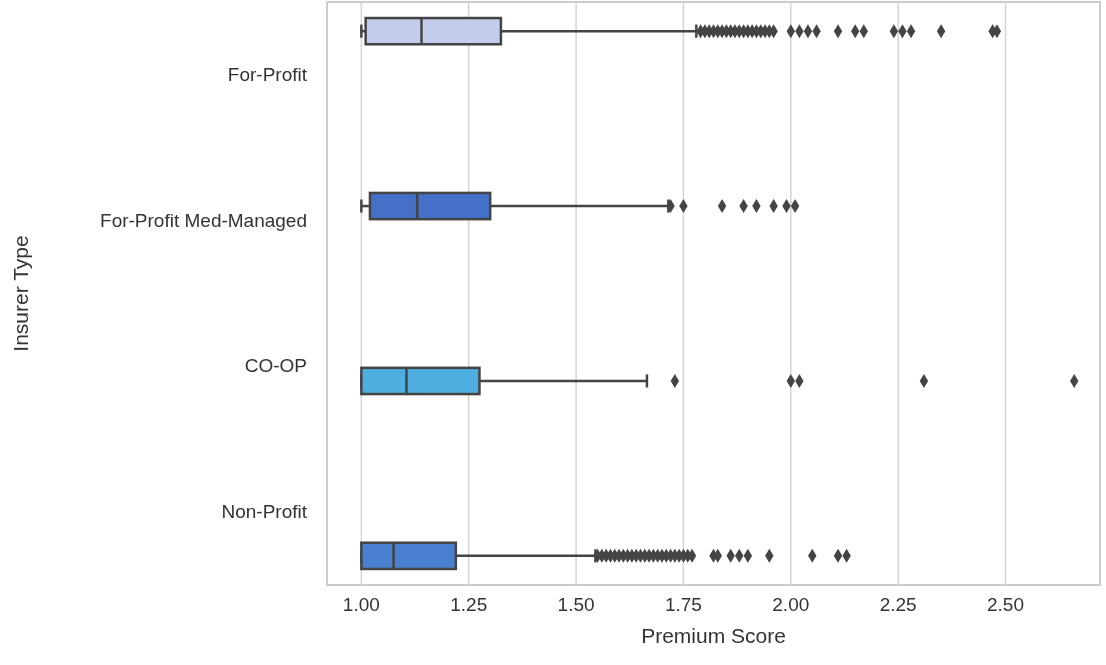  Describe the element at coordinates (683, 604) in the screenshot. I see `x-tick-label: 1.75` at that location.